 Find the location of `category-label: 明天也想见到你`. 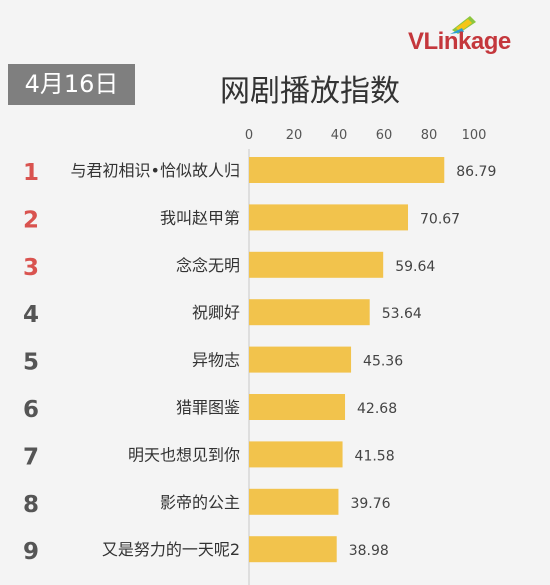

category-label: 明天也想见到你 is located at coordinates (184, 454).